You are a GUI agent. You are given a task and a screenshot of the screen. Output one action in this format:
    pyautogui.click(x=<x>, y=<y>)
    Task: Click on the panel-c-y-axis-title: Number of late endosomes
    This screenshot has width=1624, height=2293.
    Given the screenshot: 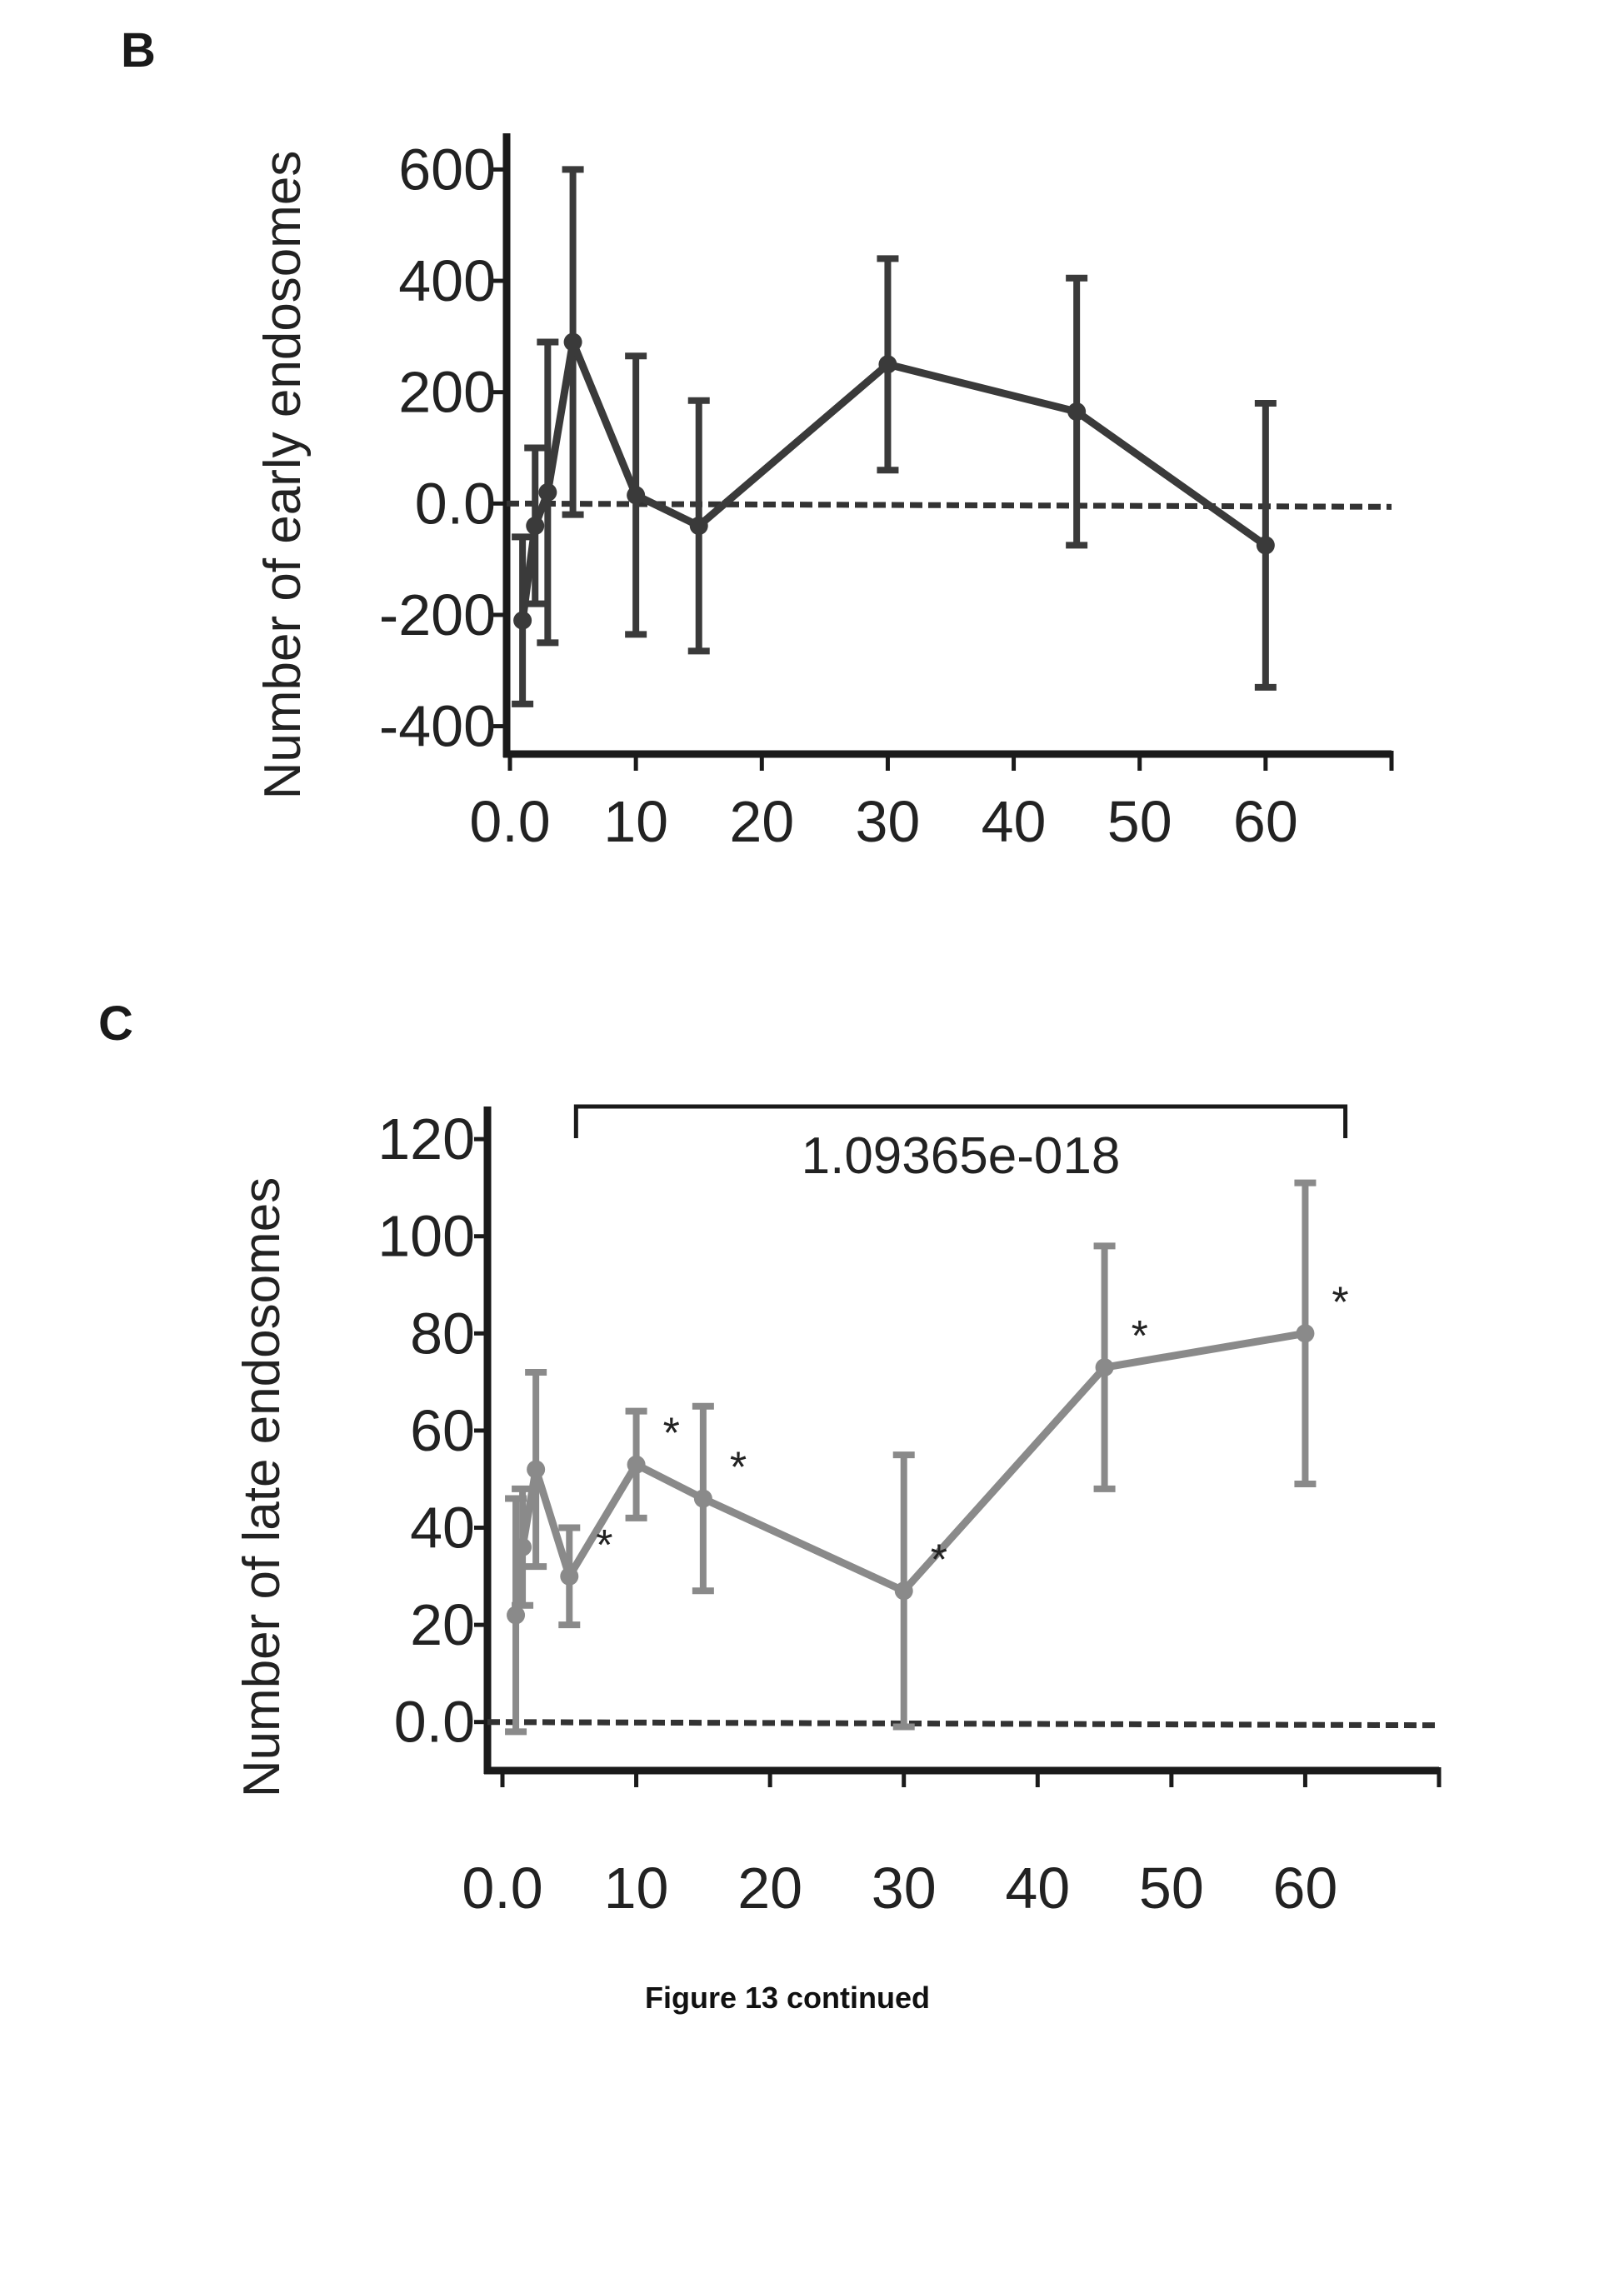 What is the action you would take?
    pyautogui.click(x=262, y=1487)
    